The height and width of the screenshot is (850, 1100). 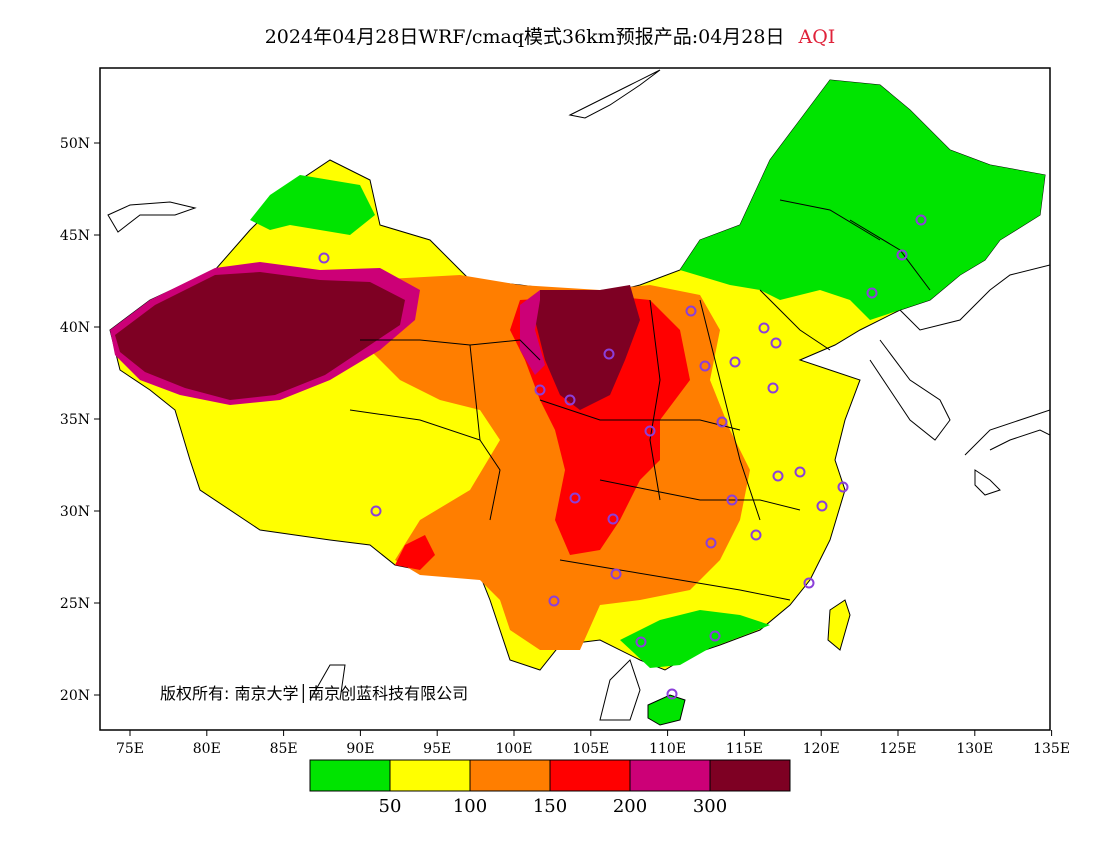 What do you see at coordinates (284, 749) in the screenshot?
I see `lon-tick-label: 85E` at bounding box center [284, 749].